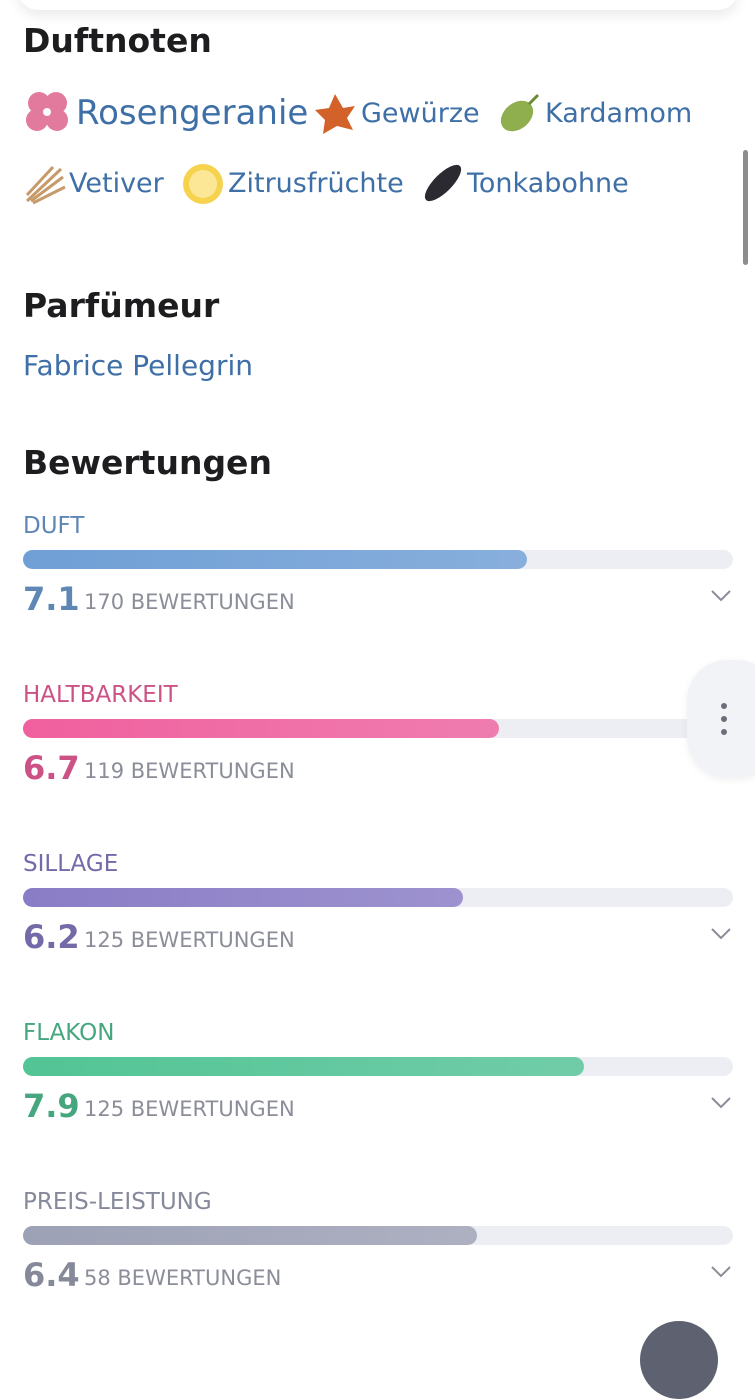 Image resolution: width=755 pixels, height=1399 pixels. What do you see at coordinates (116, 183) in the screenshot?
I see `note-link: Vetiver` at bounding box center [116, 183].